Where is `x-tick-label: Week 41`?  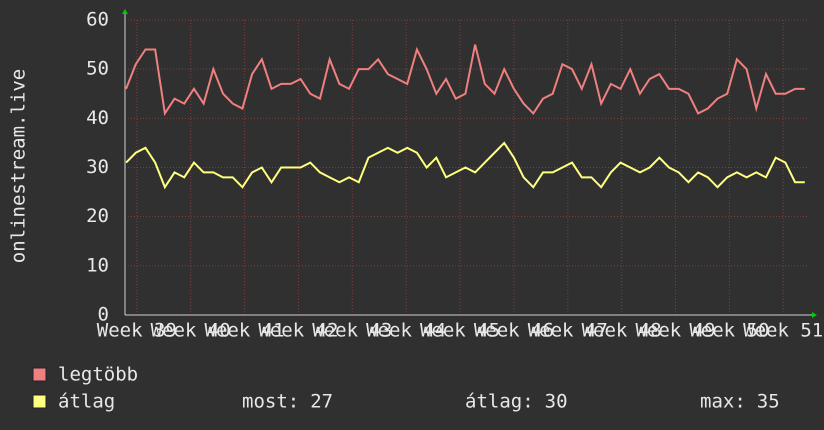 x-tick-label: Week 41 is located at coordinates (245, 331).